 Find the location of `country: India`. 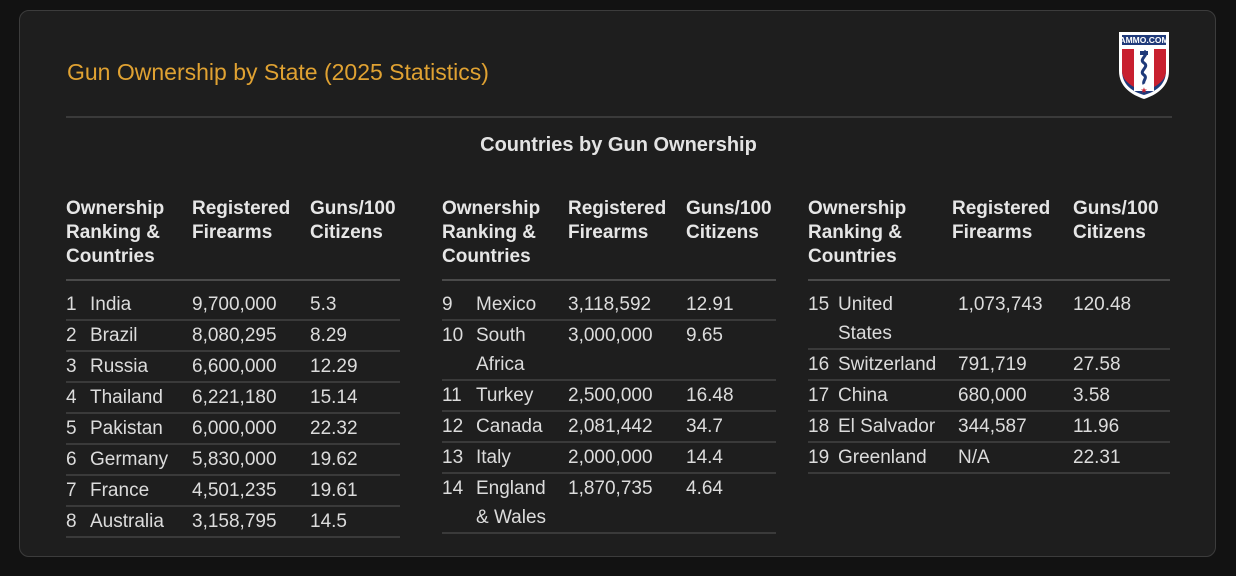

country: India is located at coordinates (111, 304).